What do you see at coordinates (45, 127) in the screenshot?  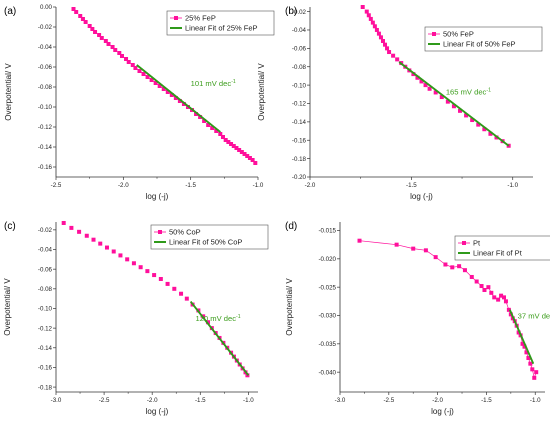 I see `y-tick-label: -0.12` at bounding box center [45, 127].